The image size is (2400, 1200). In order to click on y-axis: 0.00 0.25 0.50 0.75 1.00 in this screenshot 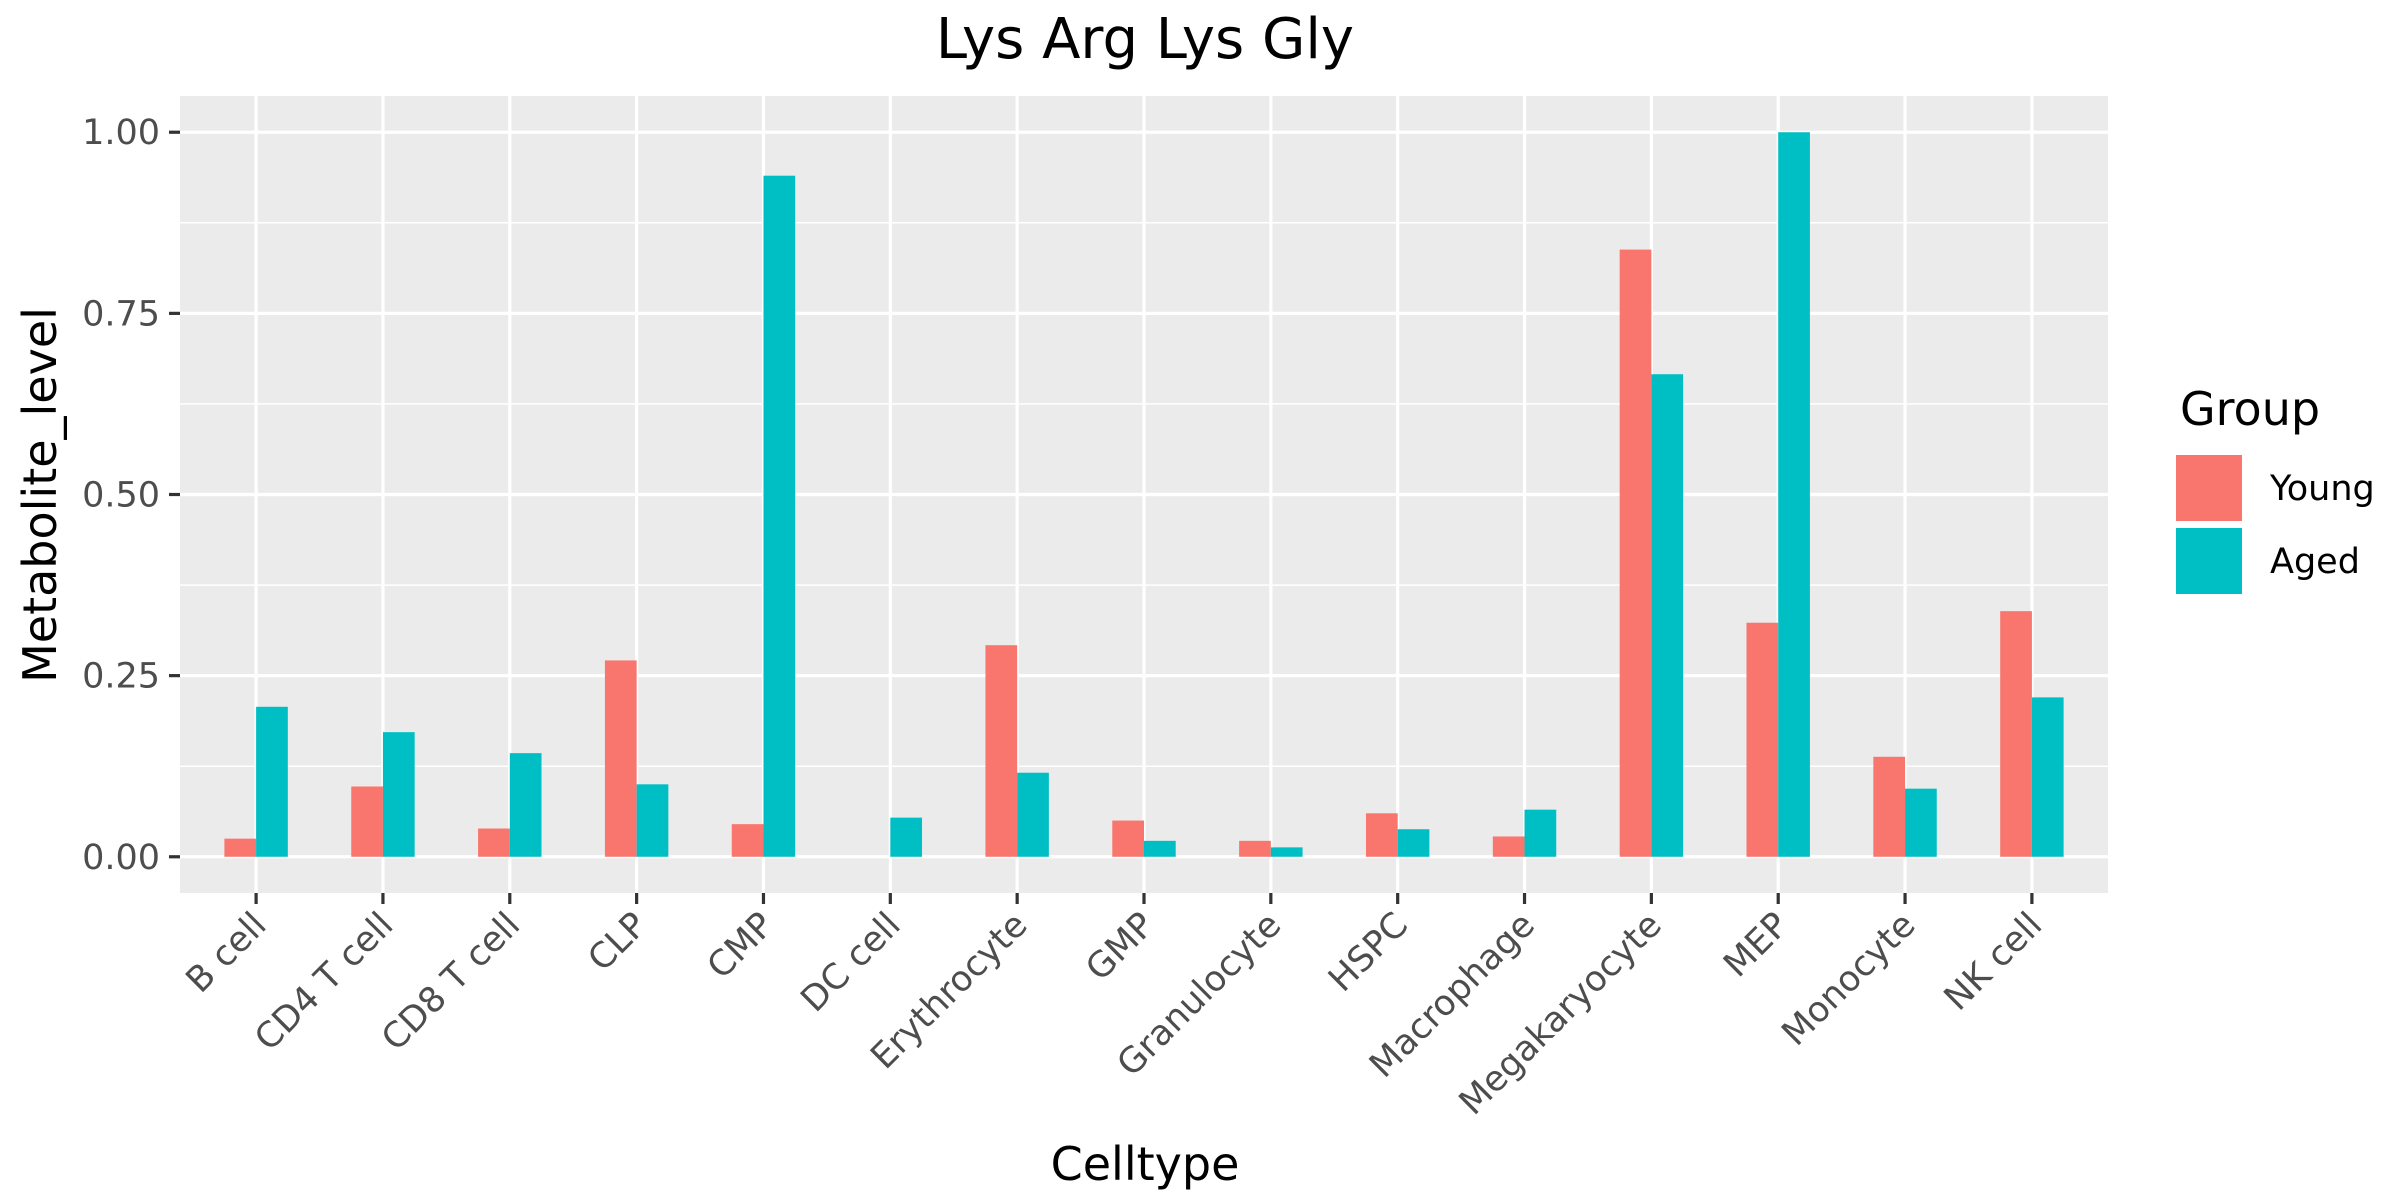, I will do `click(131, 495)`.